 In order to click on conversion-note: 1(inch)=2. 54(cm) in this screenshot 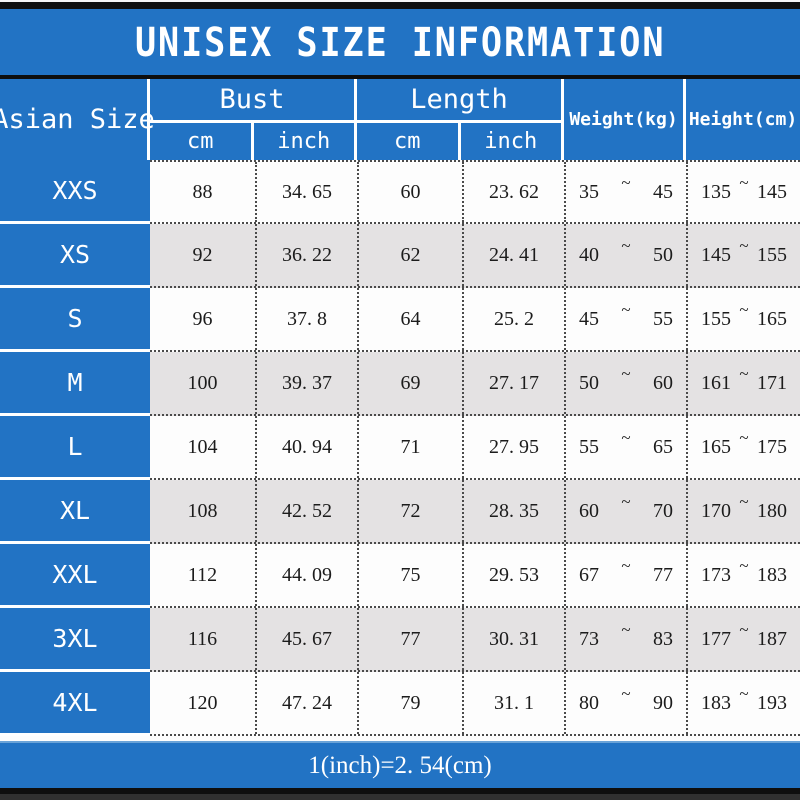, I will do `click(400, 765)`.